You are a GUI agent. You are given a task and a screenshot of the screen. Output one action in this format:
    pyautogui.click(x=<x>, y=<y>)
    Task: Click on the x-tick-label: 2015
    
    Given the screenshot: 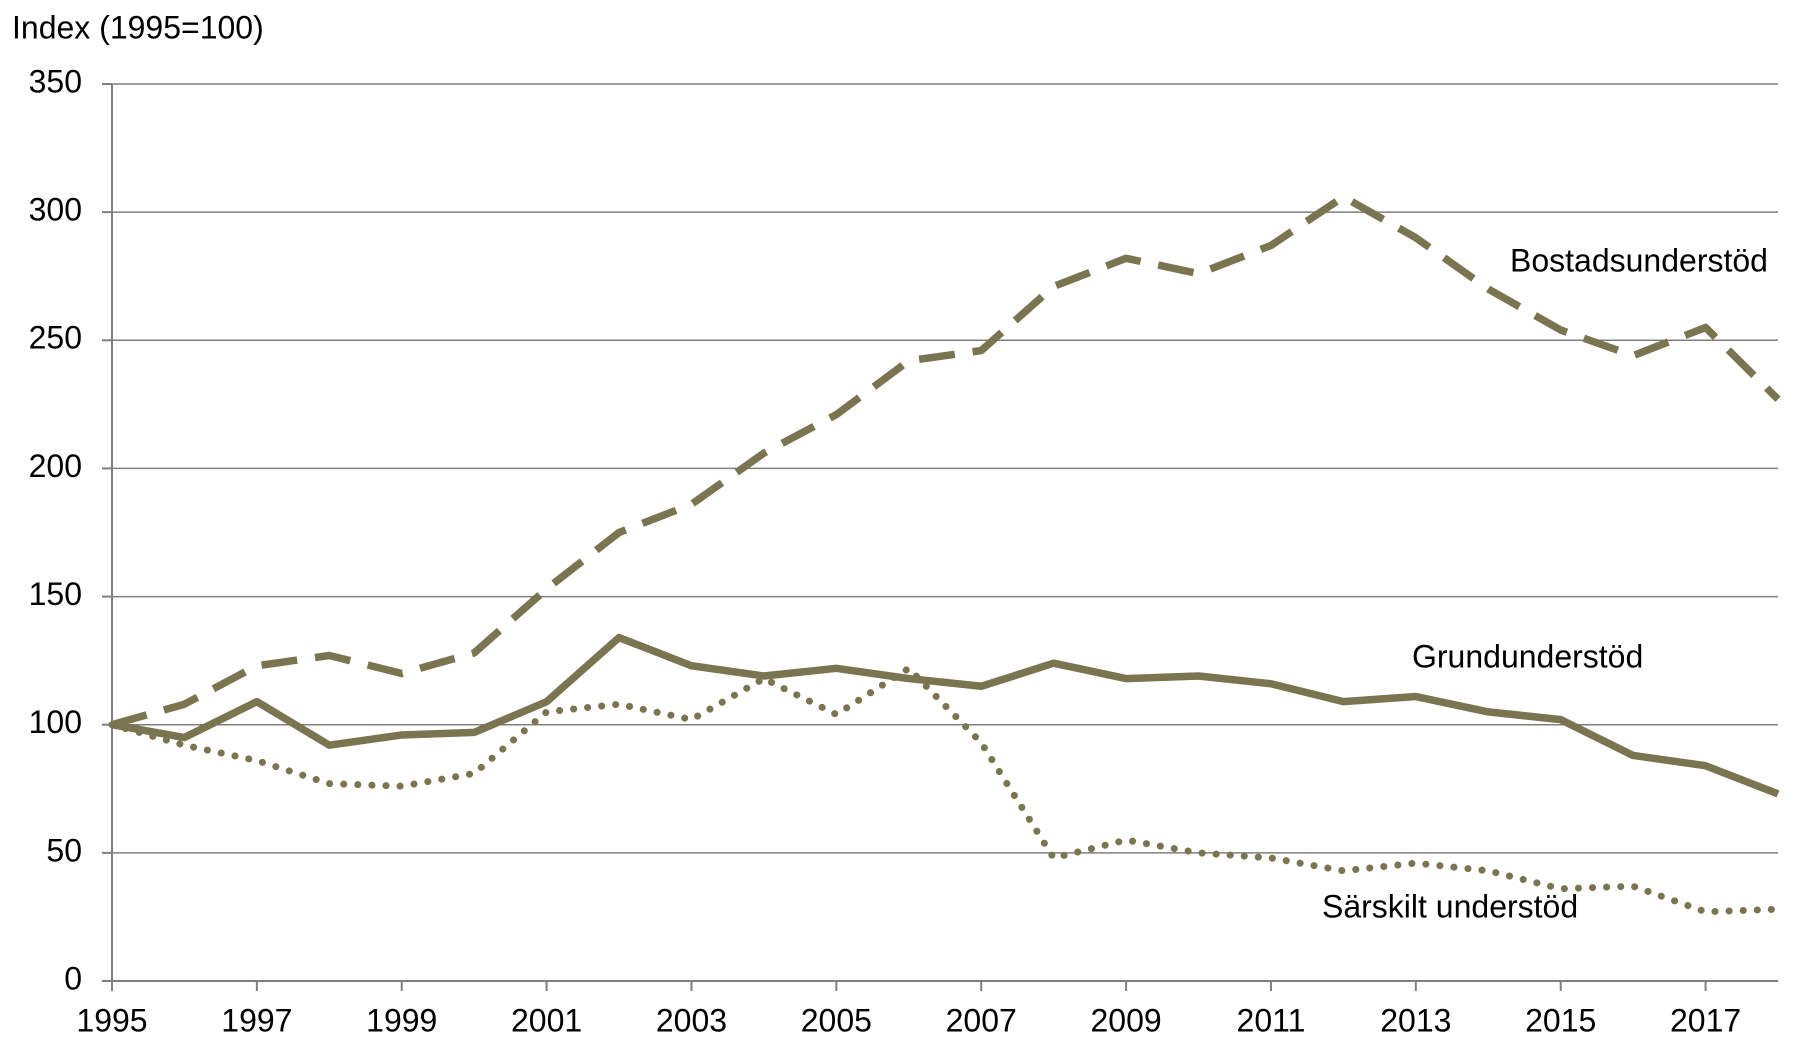 What is the action you would take?
    pyautogui.click(x=1560, y=1020)
    